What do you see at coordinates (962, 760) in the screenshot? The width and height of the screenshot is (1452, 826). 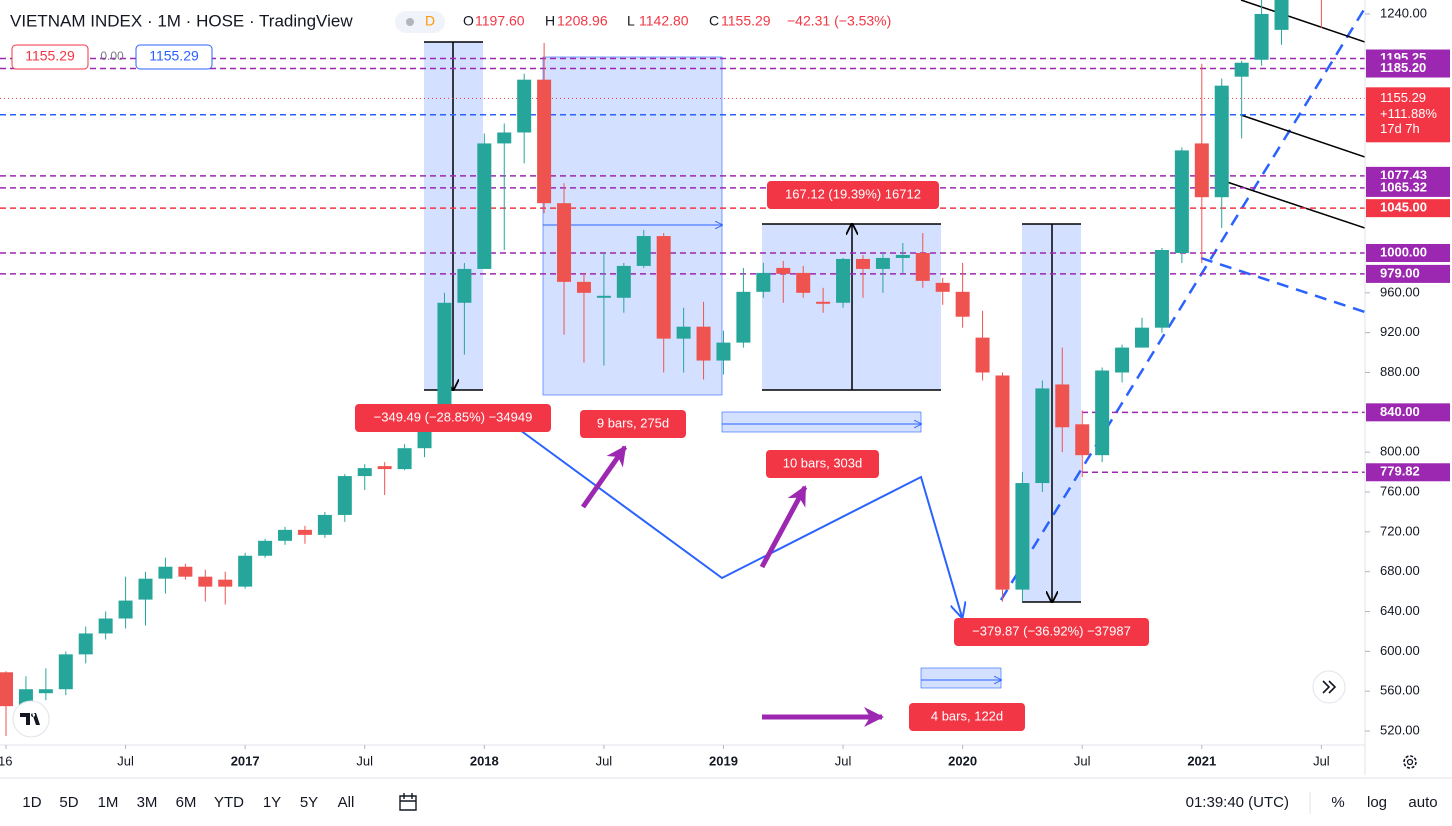 I see `x-tick-label: 2020` at bounding box center [962, 760].